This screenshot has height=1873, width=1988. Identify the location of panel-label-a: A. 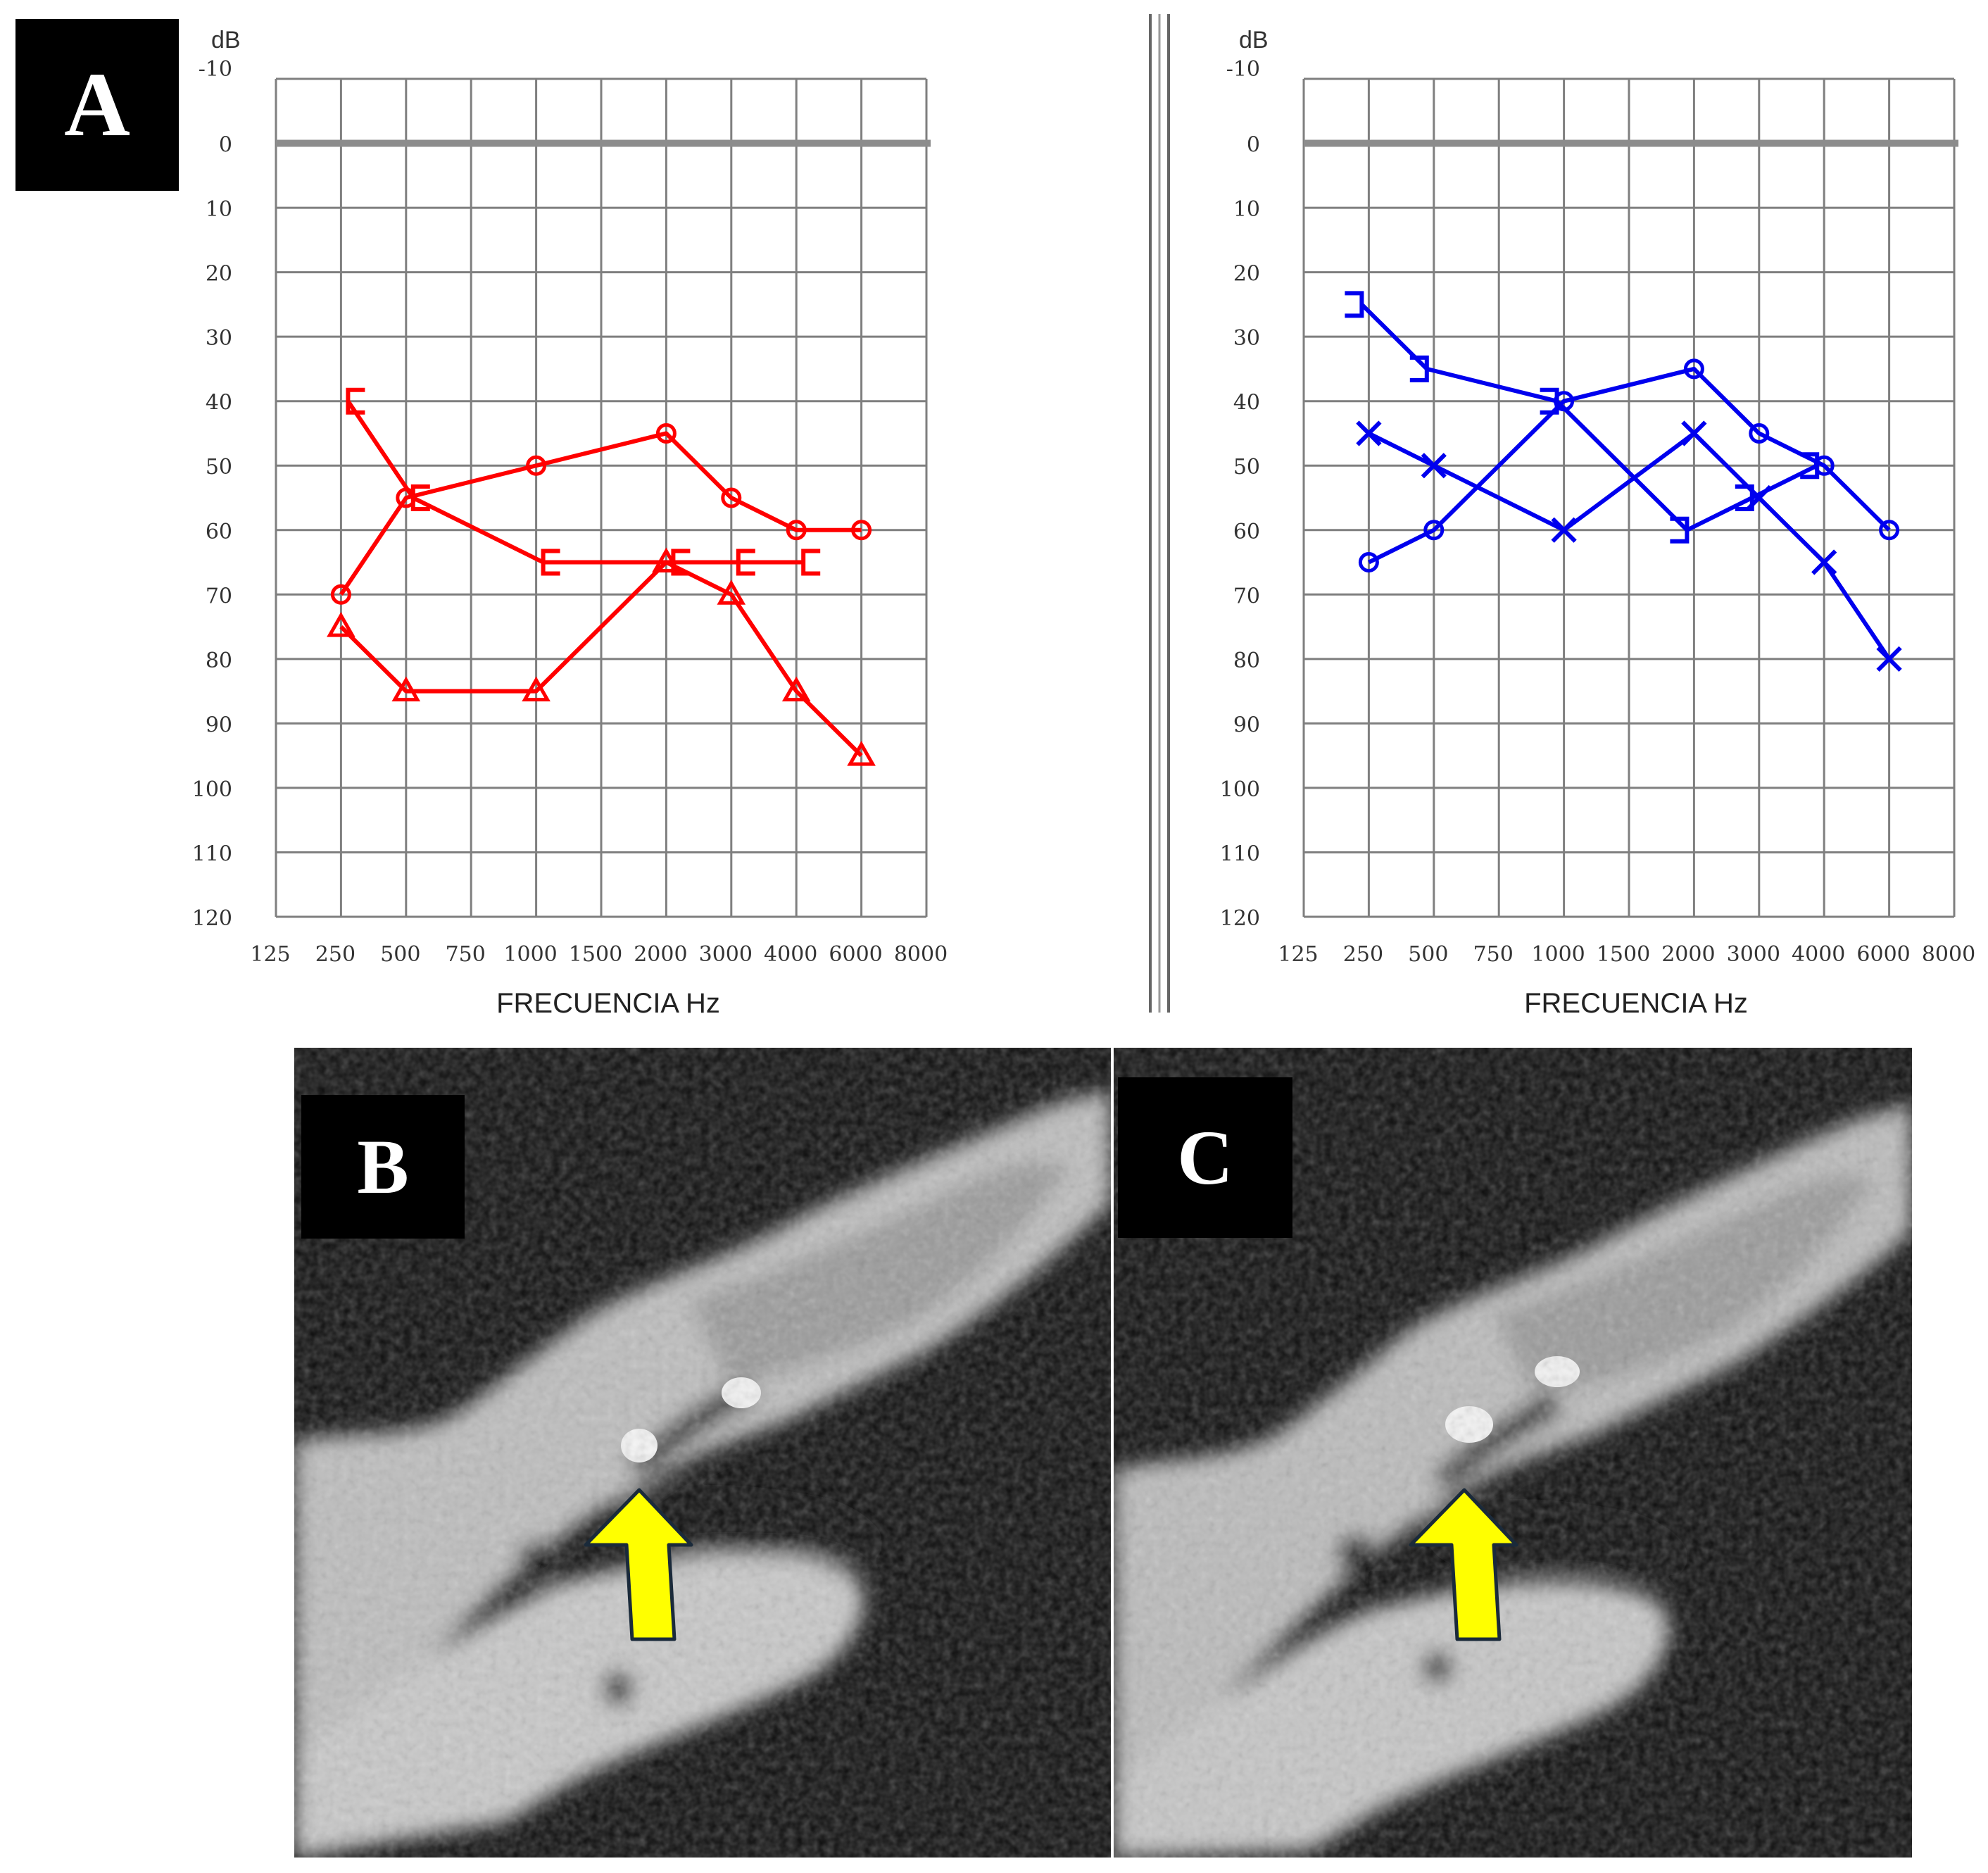
(97, 105).